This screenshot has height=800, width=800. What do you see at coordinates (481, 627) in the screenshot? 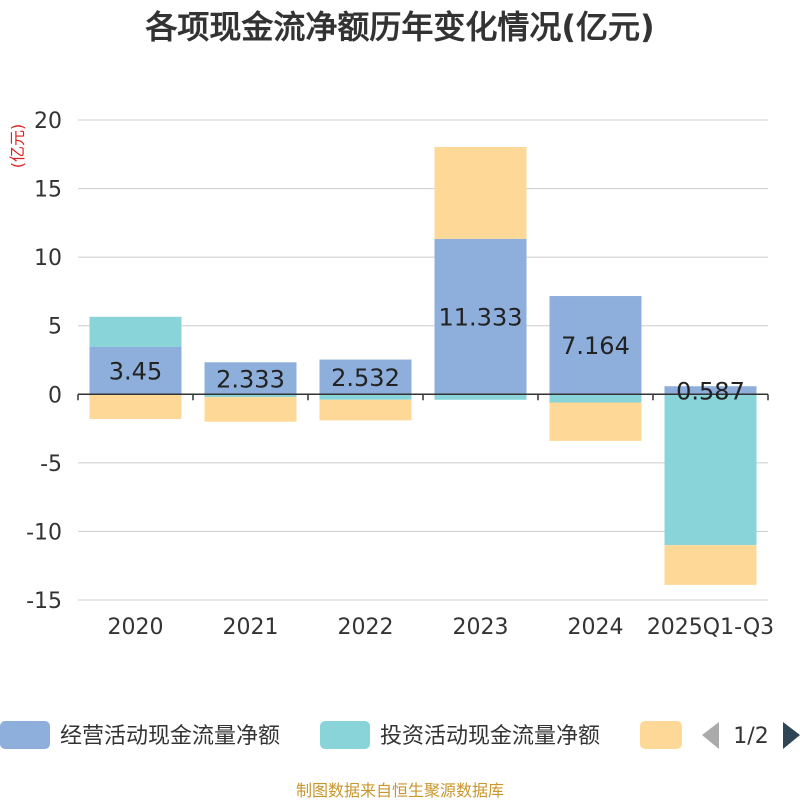
I see `x-tick-label-2023: 2023` at bounding box center [481, 627].